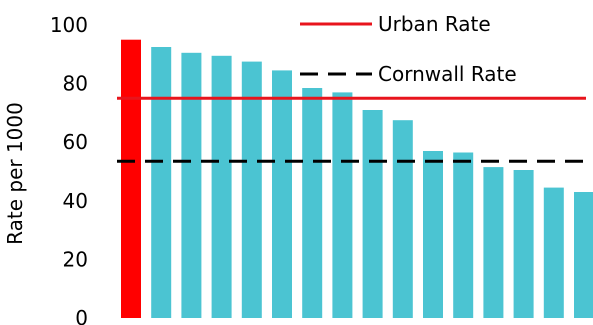 The height and width of the screenshot is (325, 593). Describe the element at coordinates (75, 84) in the screenshot. I see `y-tick-label: 80` at that location.